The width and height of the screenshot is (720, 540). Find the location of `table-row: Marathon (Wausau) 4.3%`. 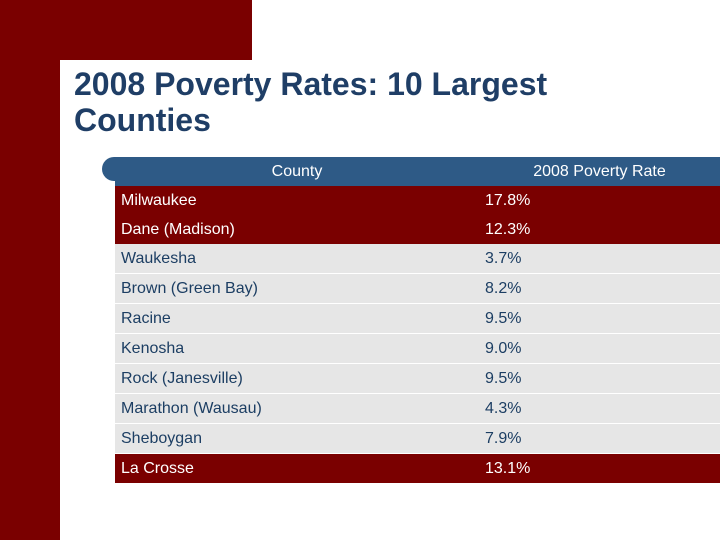

table-row: Marathon (Wausau) 4.3% is located at coordinates (417, 408).